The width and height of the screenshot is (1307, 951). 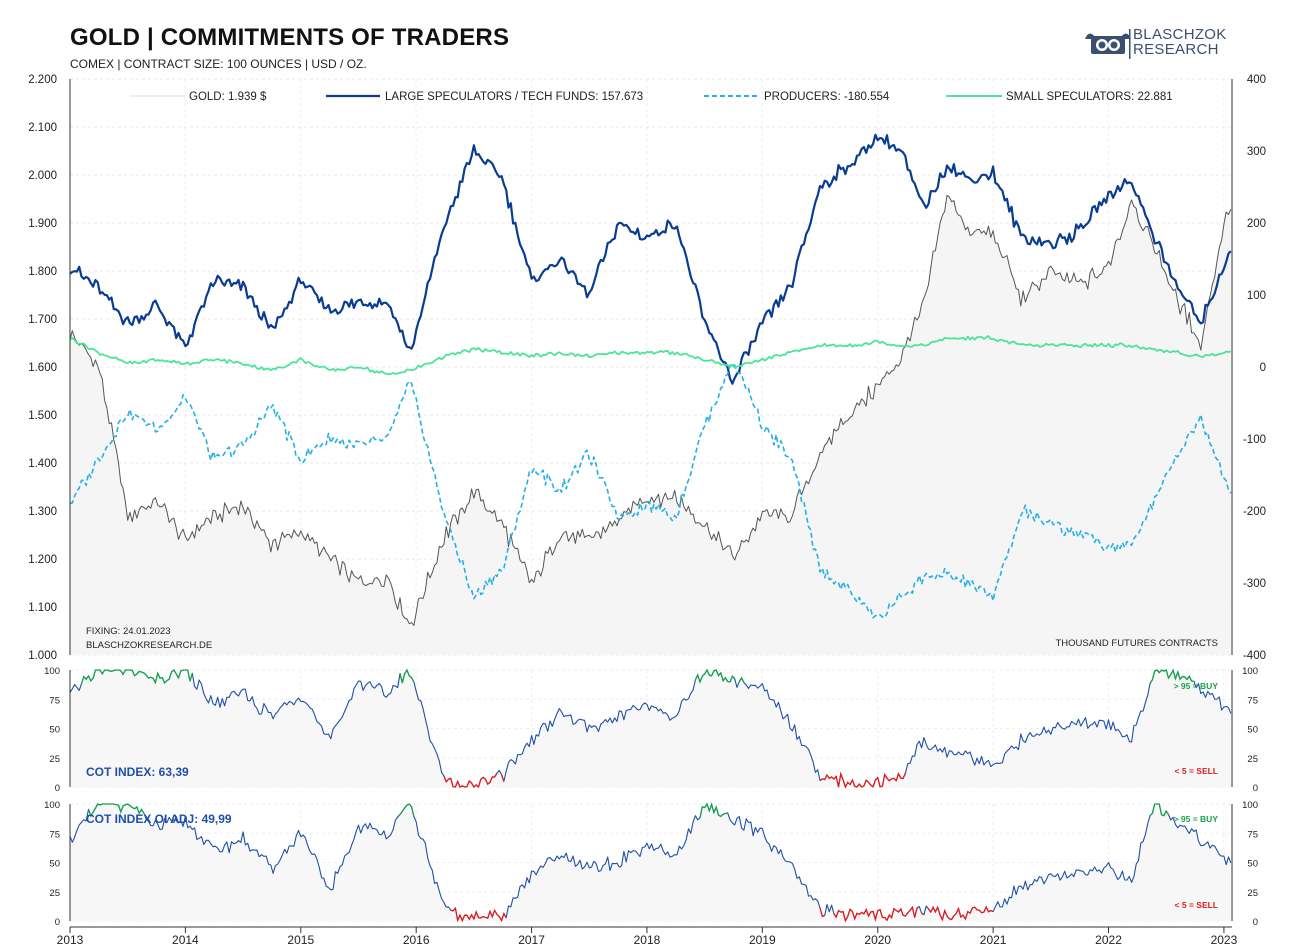 I want to click on cot-index-oi-adj-right-tick-label: 100, so click(x=1250, y=805).